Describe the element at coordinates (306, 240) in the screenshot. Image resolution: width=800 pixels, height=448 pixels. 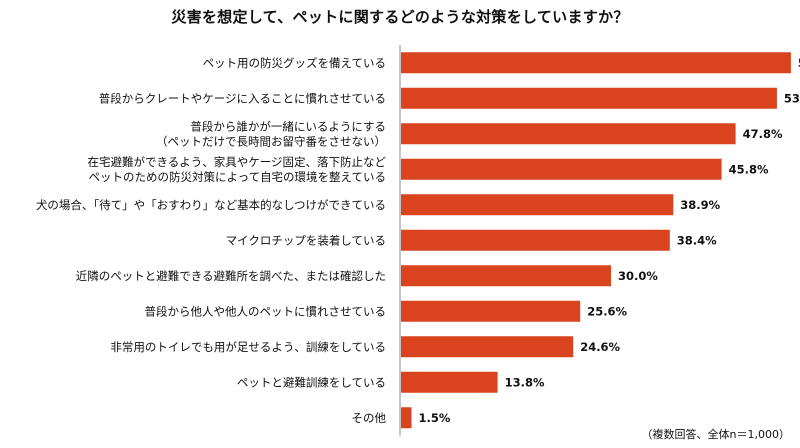
I see `category-label: マイクロチップを装着している` at that location.